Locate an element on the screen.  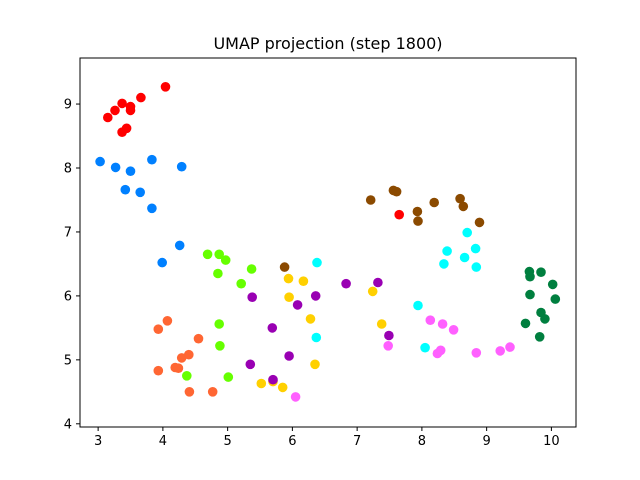
y-tick-label: 4 is located at coordinates (68, 424).